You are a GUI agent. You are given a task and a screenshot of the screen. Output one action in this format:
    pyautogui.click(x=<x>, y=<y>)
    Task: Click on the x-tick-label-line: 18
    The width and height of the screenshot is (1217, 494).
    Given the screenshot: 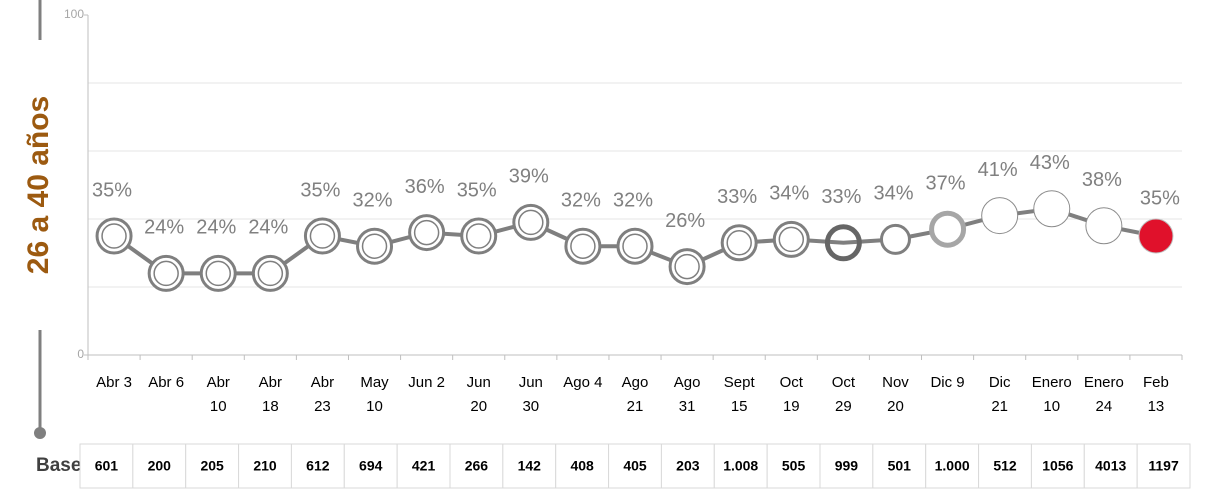 What is the action you would take?
    pyautogui.click(x=270, y=406)
    